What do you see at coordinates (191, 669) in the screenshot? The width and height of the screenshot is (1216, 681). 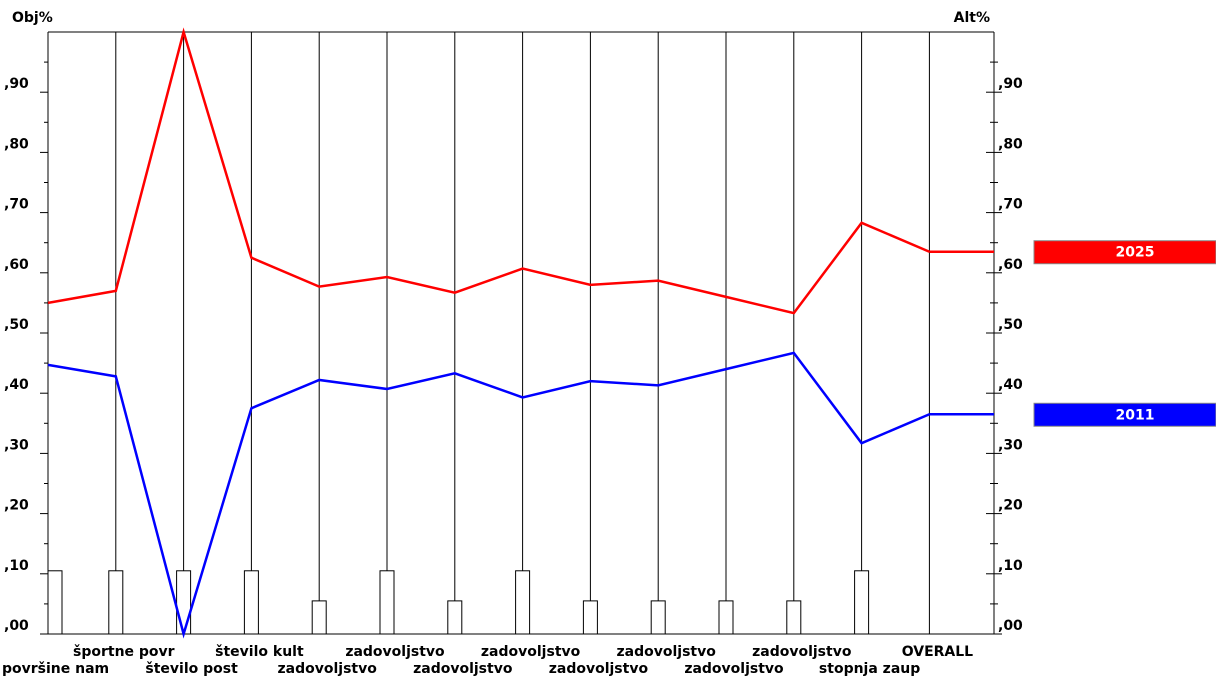 I see `x-tick-label: število post` at bounding box center [191, 669].